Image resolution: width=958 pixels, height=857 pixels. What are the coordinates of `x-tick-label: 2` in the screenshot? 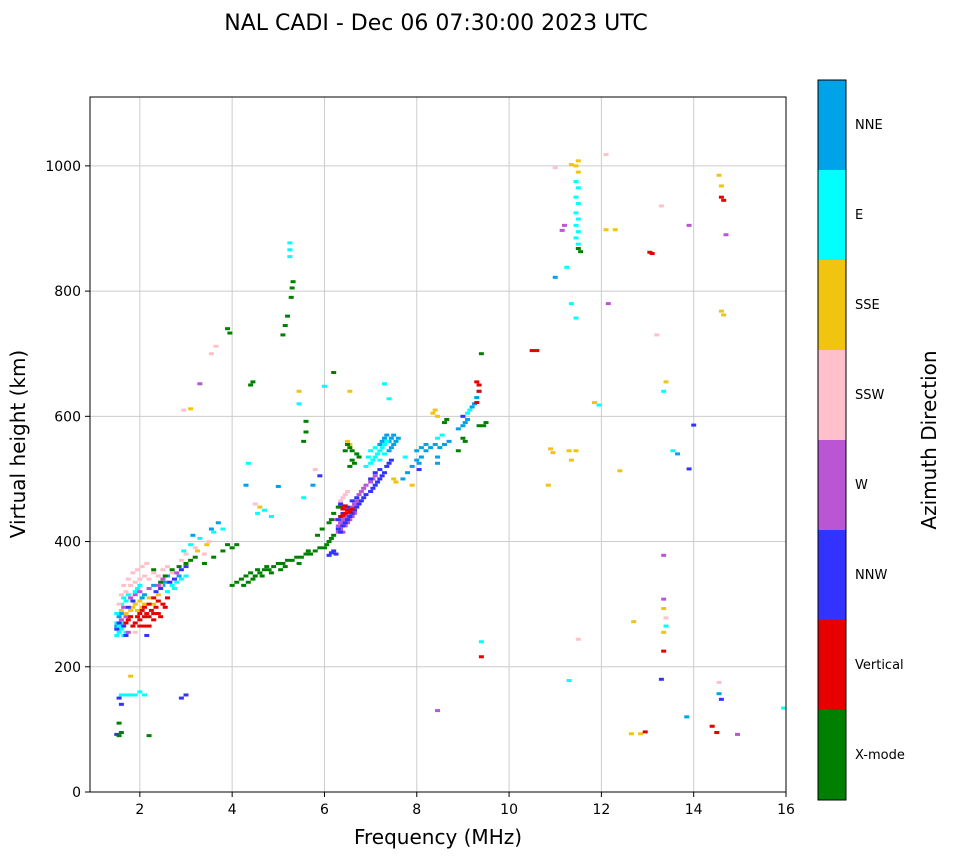 It's located at (139, 810).